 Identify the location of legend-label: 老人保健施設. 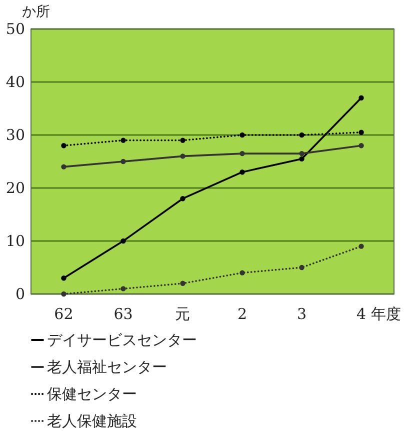
(92, 421).